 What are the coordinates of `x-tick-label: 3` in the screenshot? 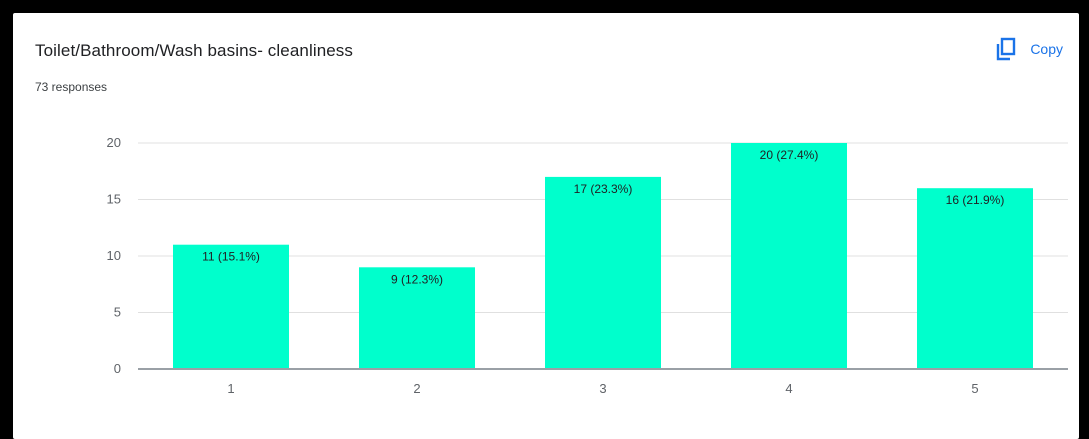 It's located at (602, 388).